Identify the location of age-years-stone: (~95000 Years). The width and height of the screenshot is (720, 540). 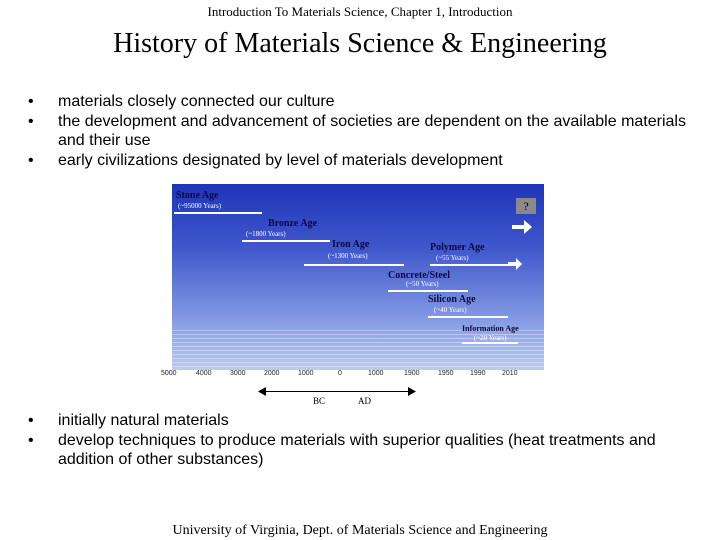
(200, 206).